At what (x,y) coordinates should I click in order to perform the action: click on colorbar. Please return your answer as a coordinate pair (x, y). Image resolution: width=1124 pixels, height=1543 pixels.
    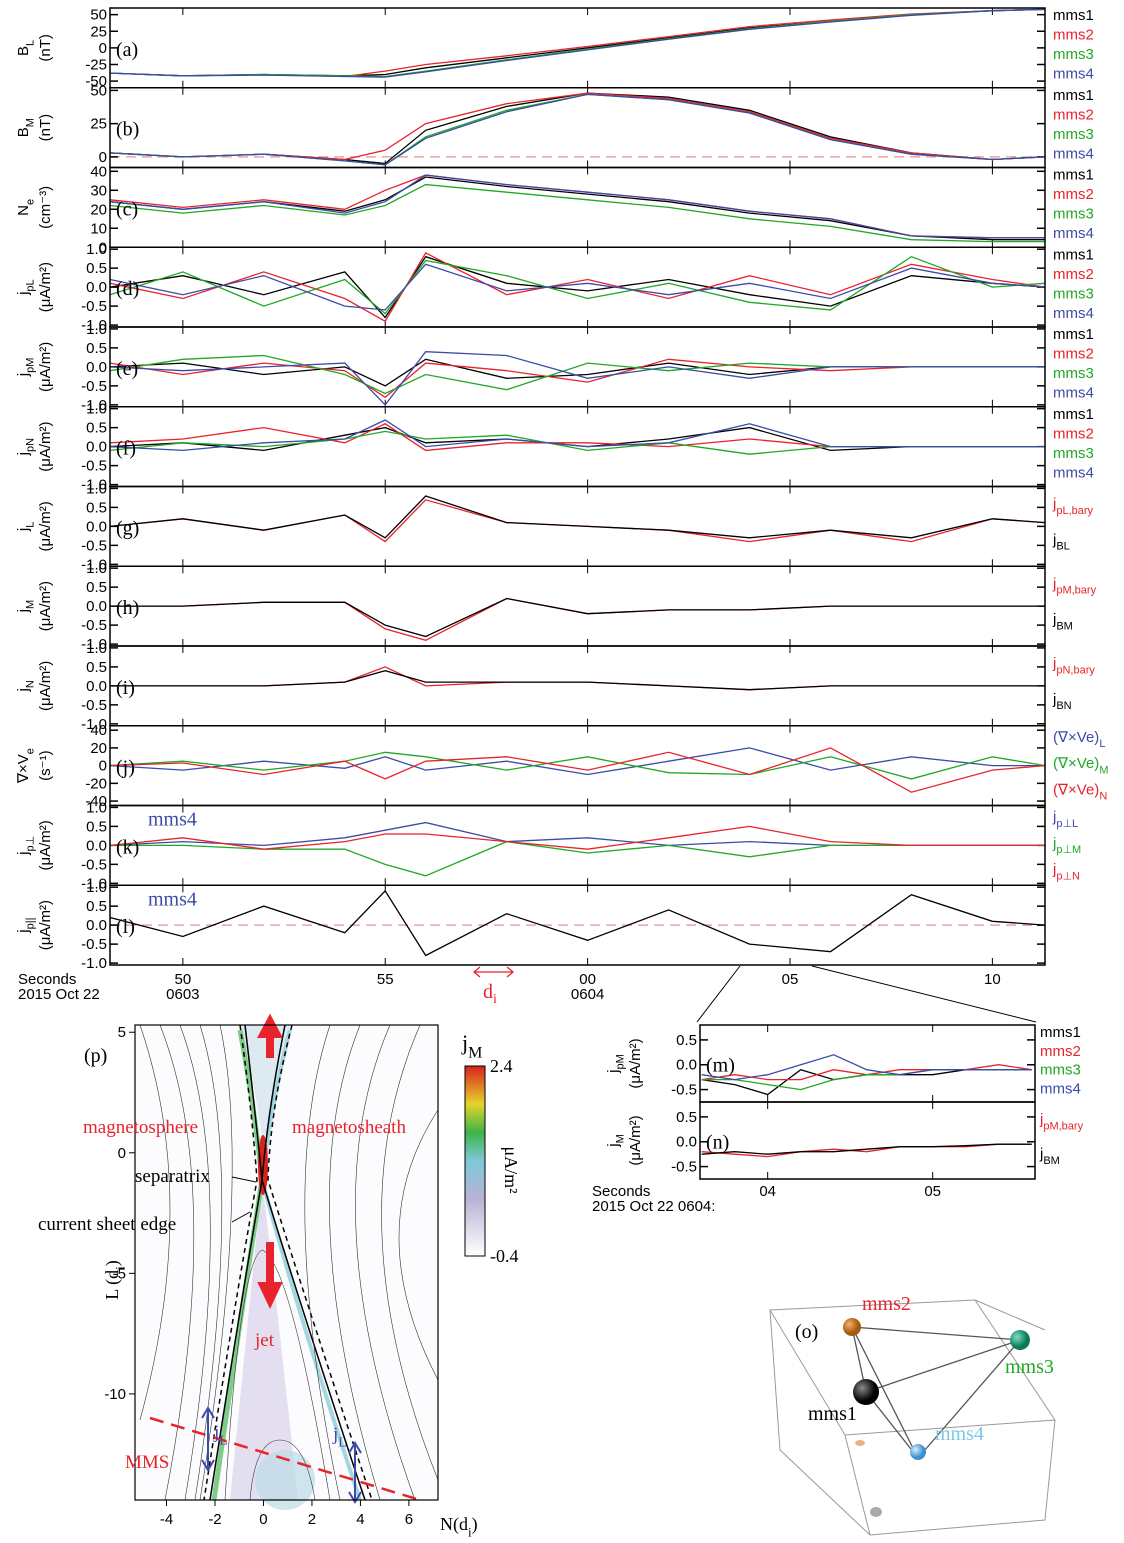
    Looking at the image, I should click on (475, 1161).